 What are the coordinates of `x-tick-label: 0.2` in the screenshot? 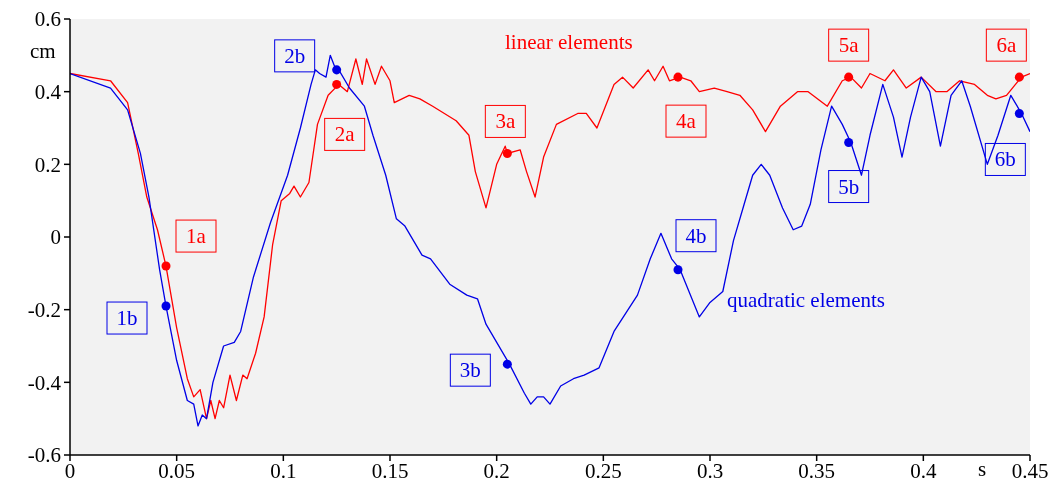 It's located at (496, 470).